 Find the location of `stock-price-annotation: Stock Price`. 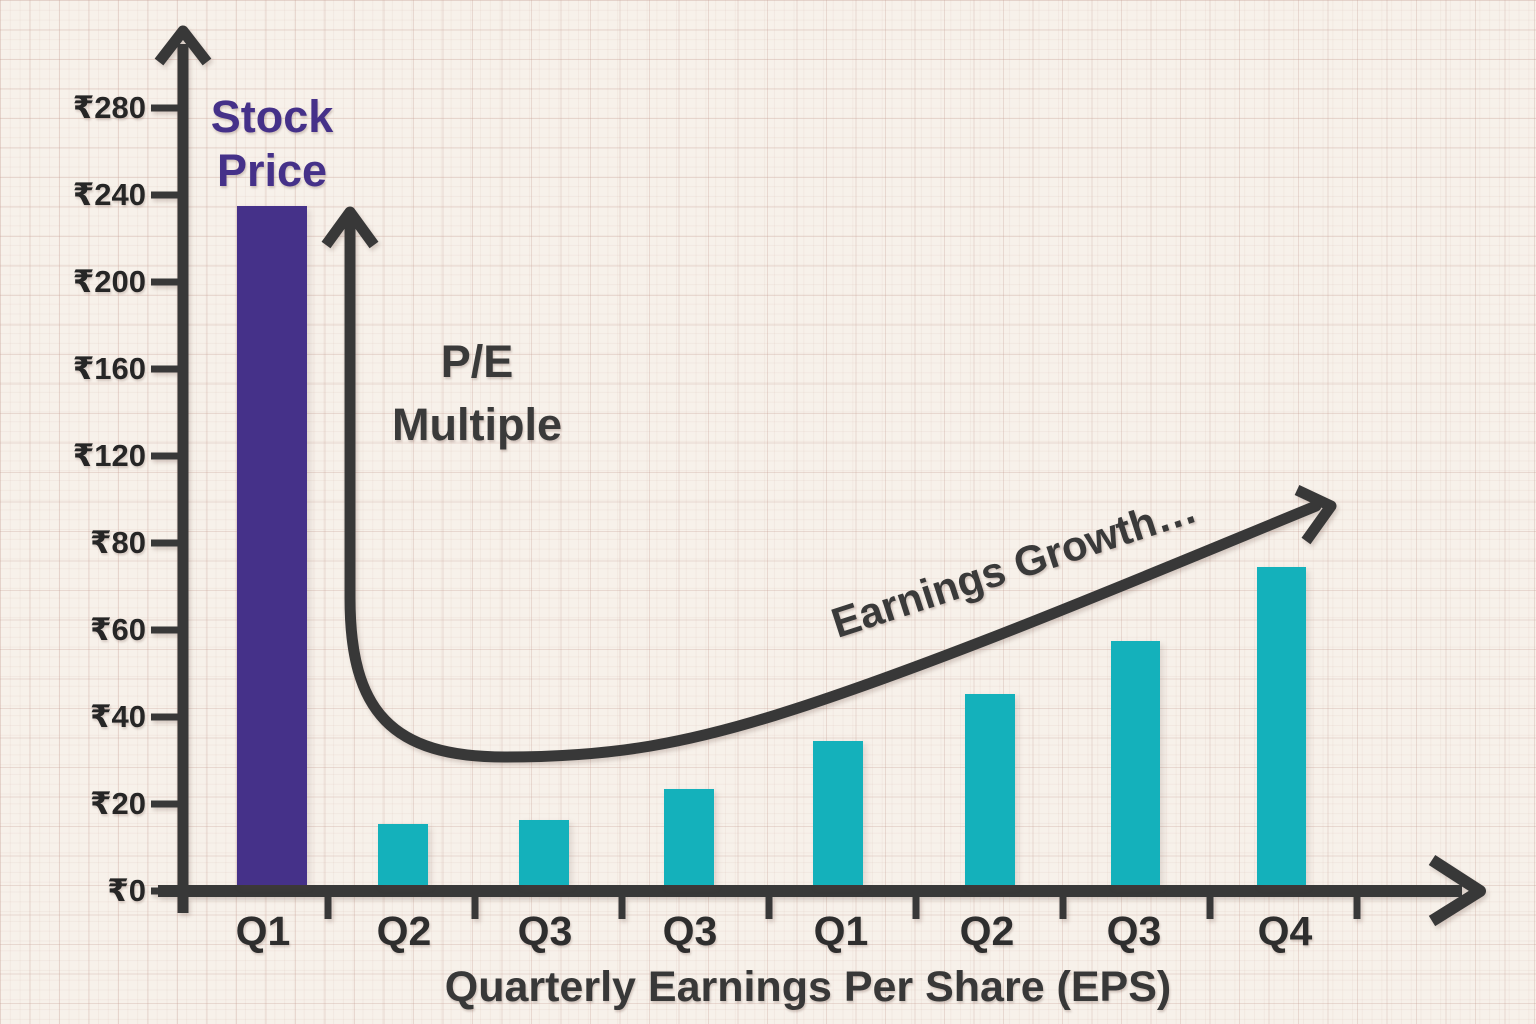

stock-price-annotation: Stock Price is located at coordinates (272, 143).